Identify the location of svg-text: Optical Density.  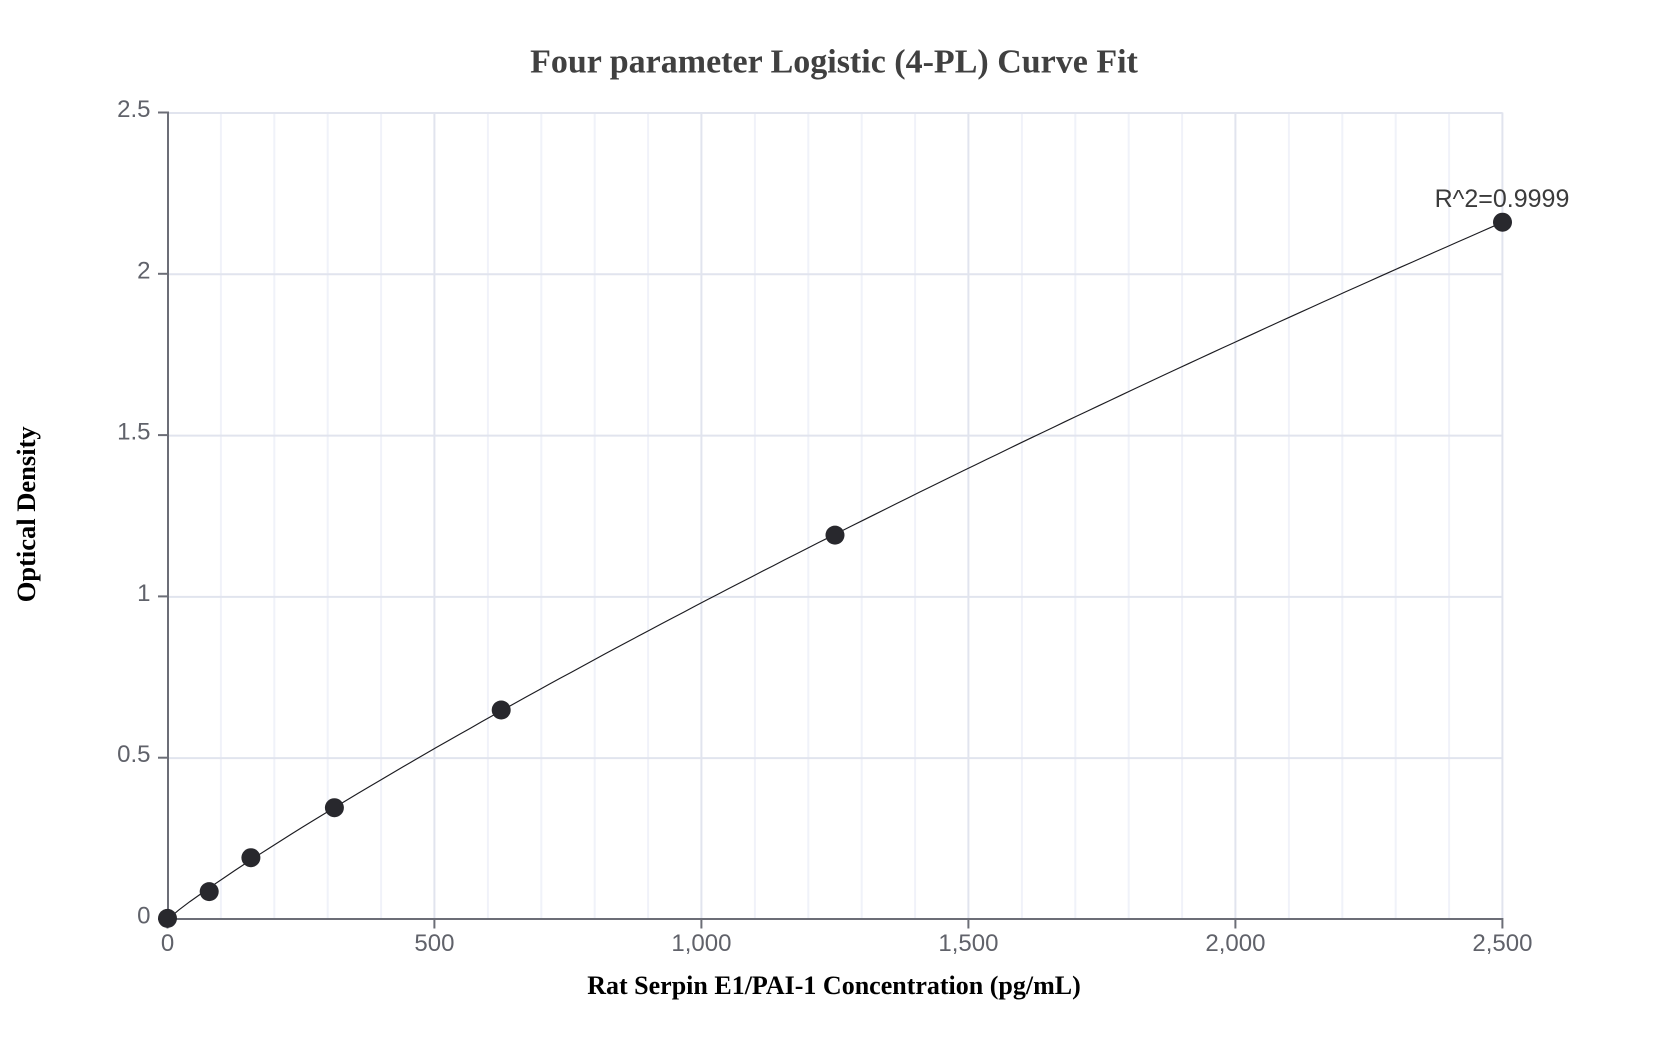
(26, 514).